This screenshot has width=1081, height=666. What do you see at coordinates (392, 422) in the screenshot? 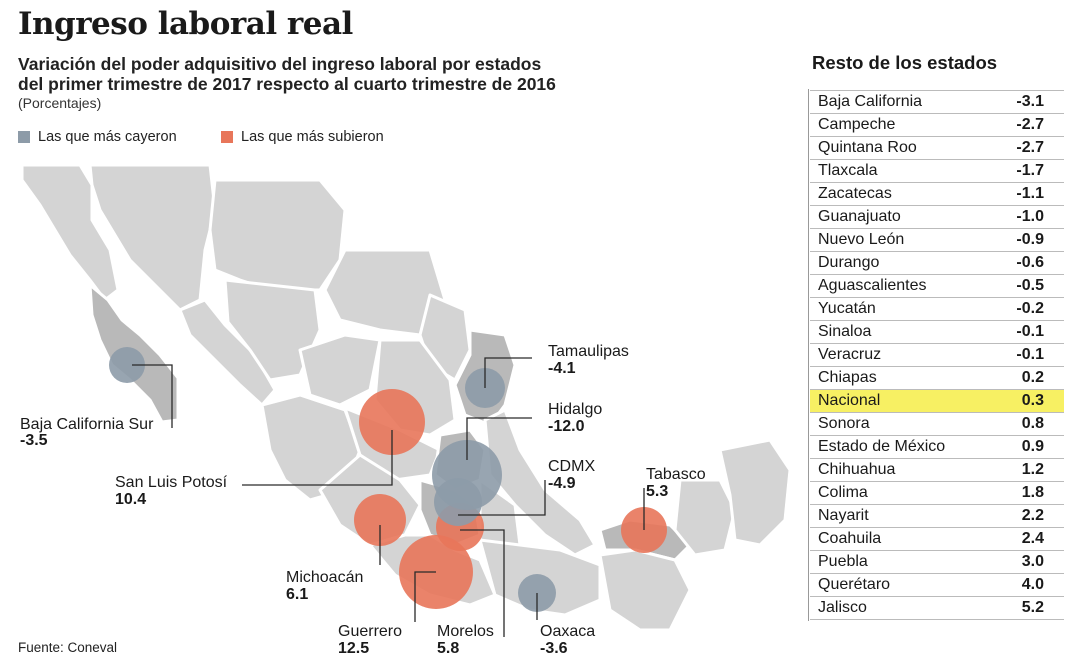
I see `bubble-san-luis-potosi` at bounding box center [392, 422].